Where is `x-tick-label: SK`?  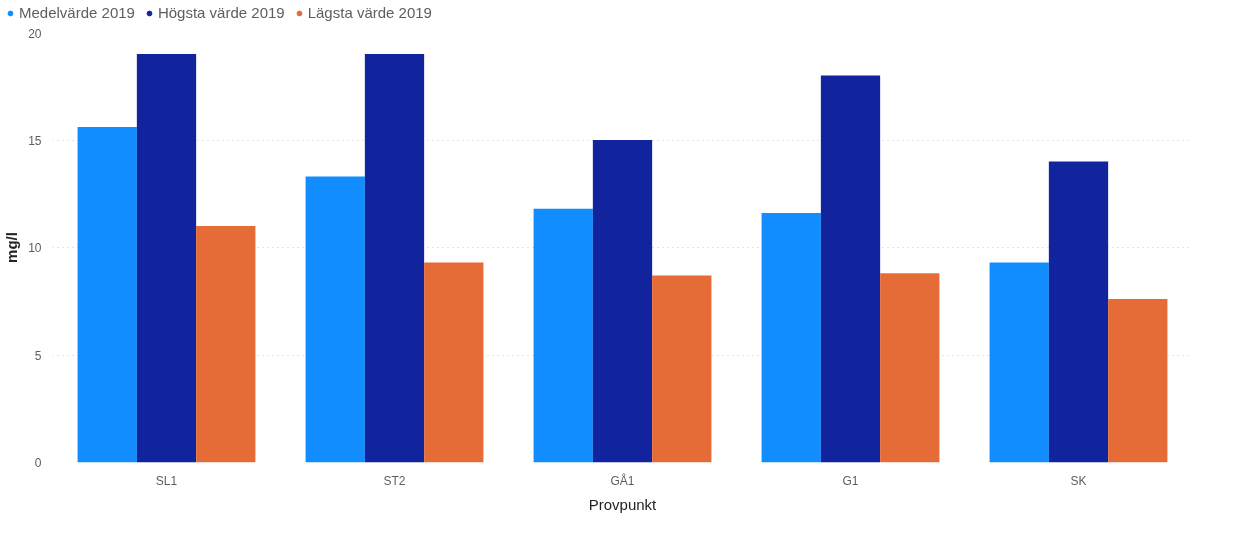
x-tick-label: SK is located at coordinates (1078, 480).